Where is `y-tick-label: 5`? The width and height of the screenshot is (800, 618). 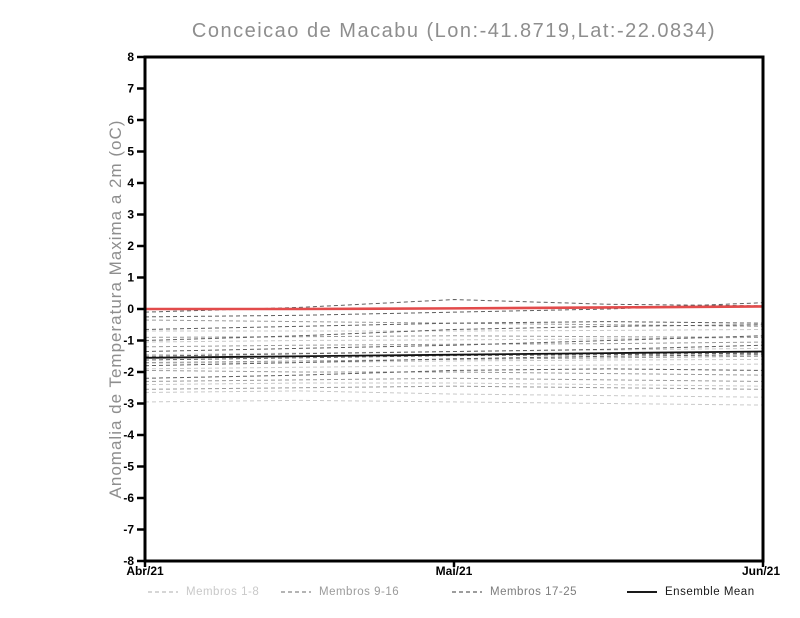 y-tick-label: 5 is located at coordinates (130, 152).